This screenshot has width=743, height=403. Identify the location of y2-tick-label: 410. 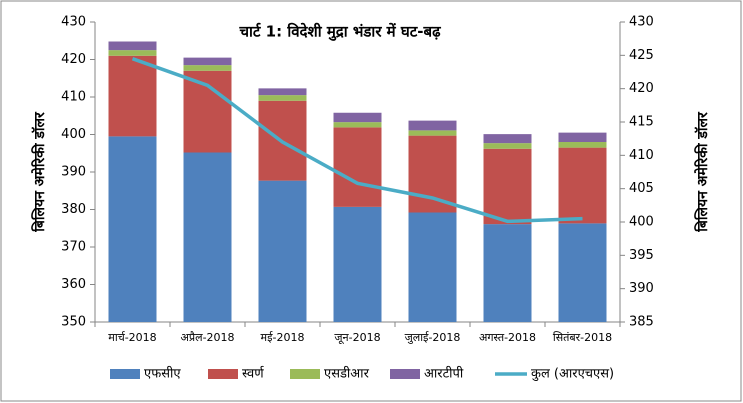
(641, 155).